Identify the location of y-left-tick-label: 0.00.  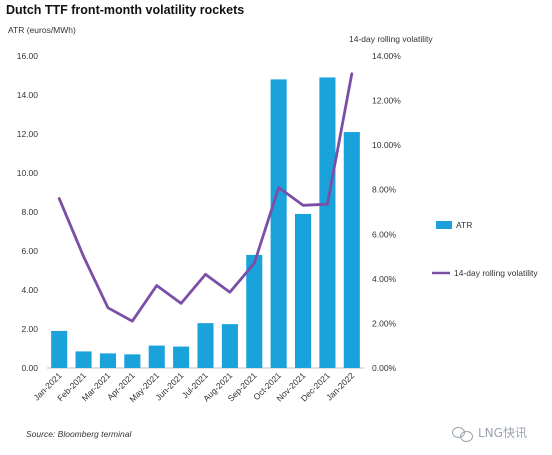
(29, 368).